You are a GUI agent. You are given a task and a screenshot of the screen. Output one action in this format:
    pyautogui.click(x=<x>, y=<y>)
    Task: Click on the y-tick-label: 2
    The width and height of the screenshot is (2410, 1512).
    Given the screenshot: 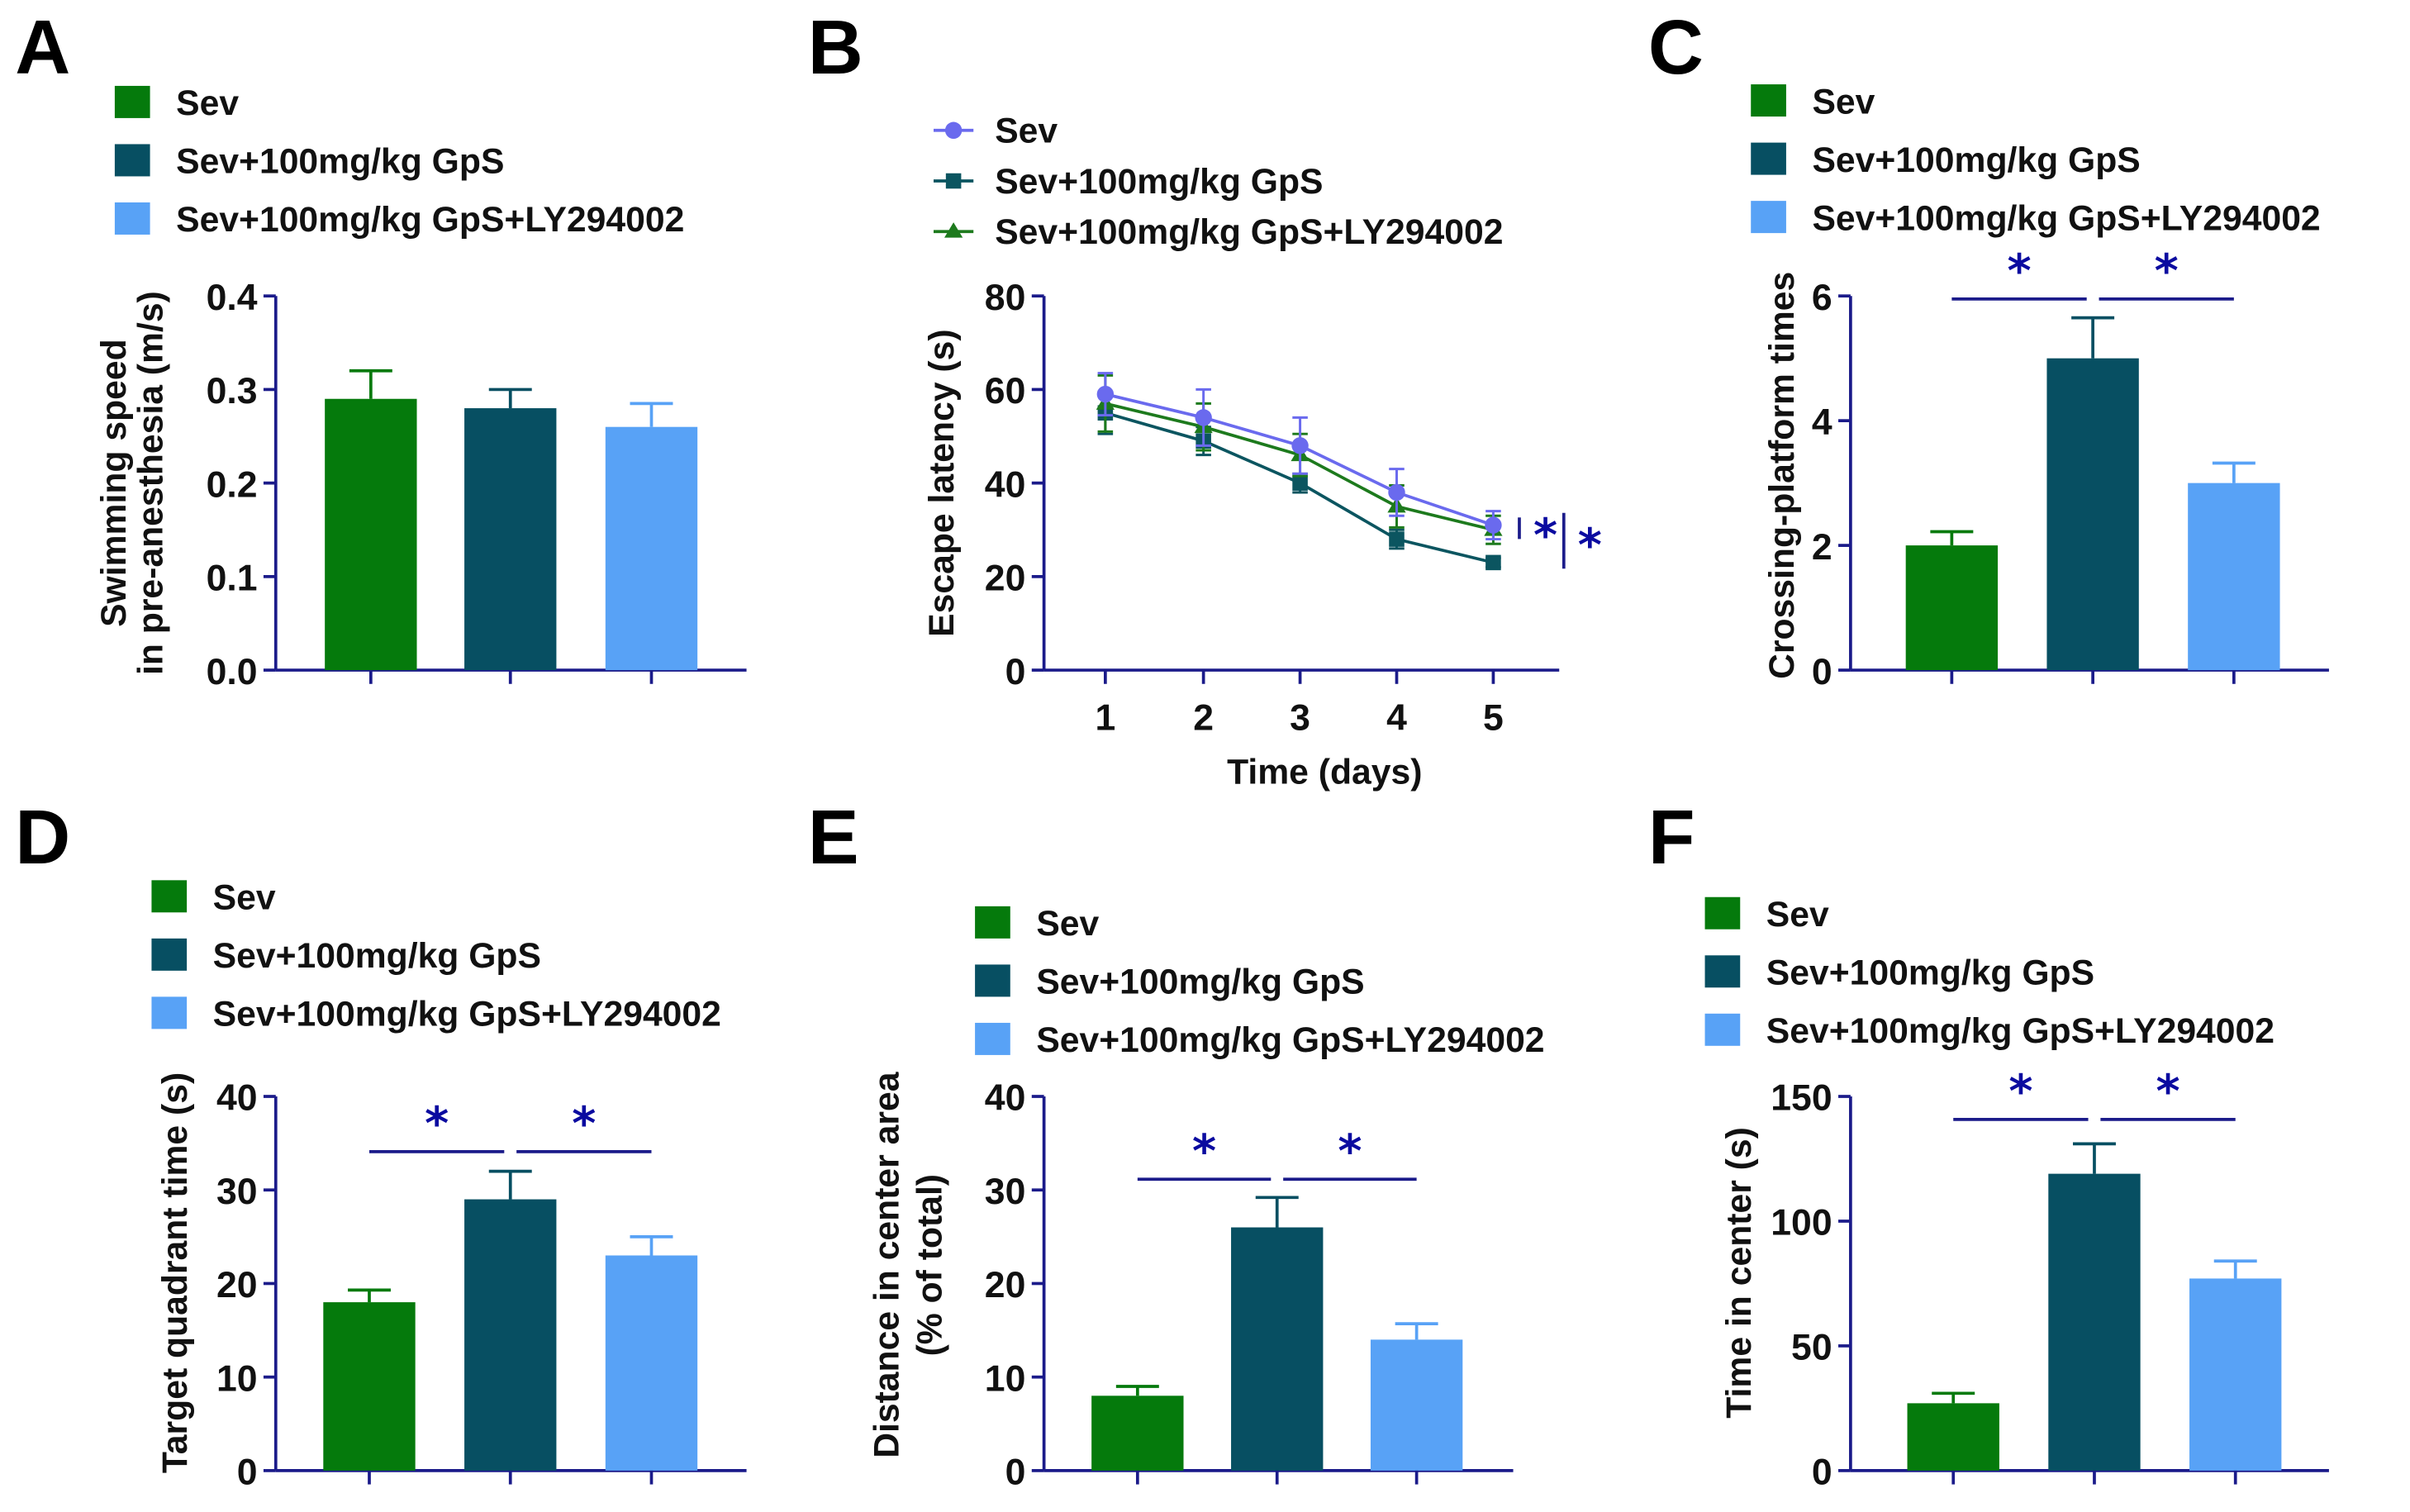 What is the action you would take?
    pyautogui.click(x=1822, y=547)
    